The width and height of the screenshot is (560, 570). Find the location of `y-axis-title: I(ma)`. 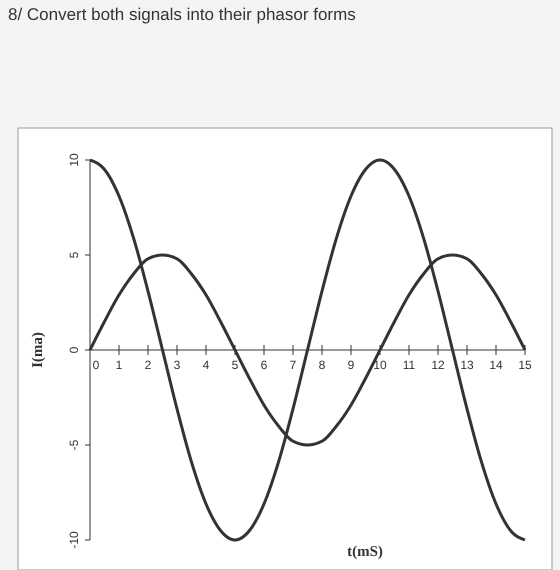

y-axis-title: I(ma) is located at coordinates (38, 350).